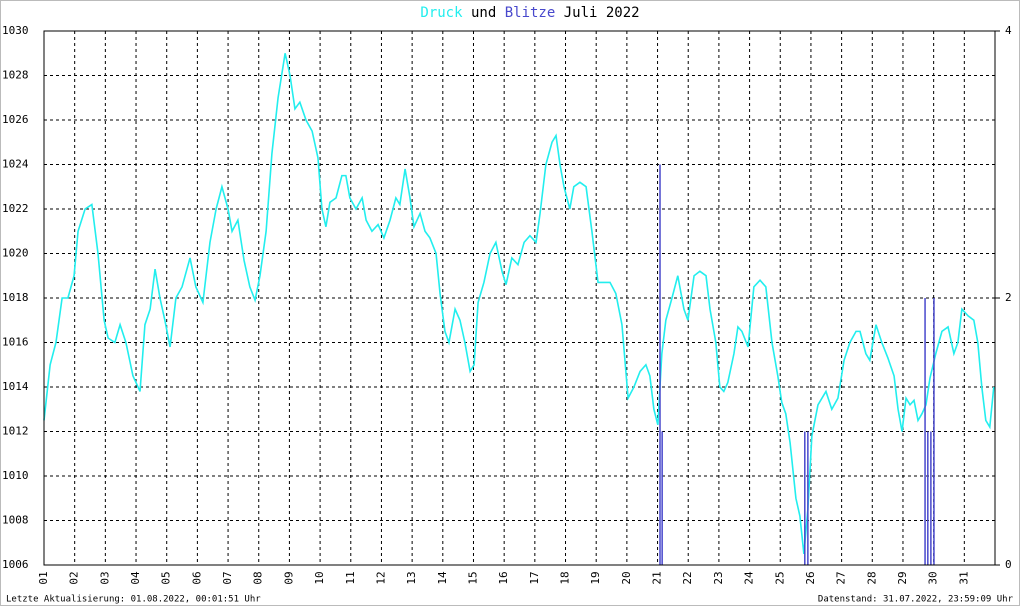 This screenshot has height=606, width=1020. Describe the element at coordinates (15, 342) in the screenshot. I see `y-tick-label: 1016` at that location.